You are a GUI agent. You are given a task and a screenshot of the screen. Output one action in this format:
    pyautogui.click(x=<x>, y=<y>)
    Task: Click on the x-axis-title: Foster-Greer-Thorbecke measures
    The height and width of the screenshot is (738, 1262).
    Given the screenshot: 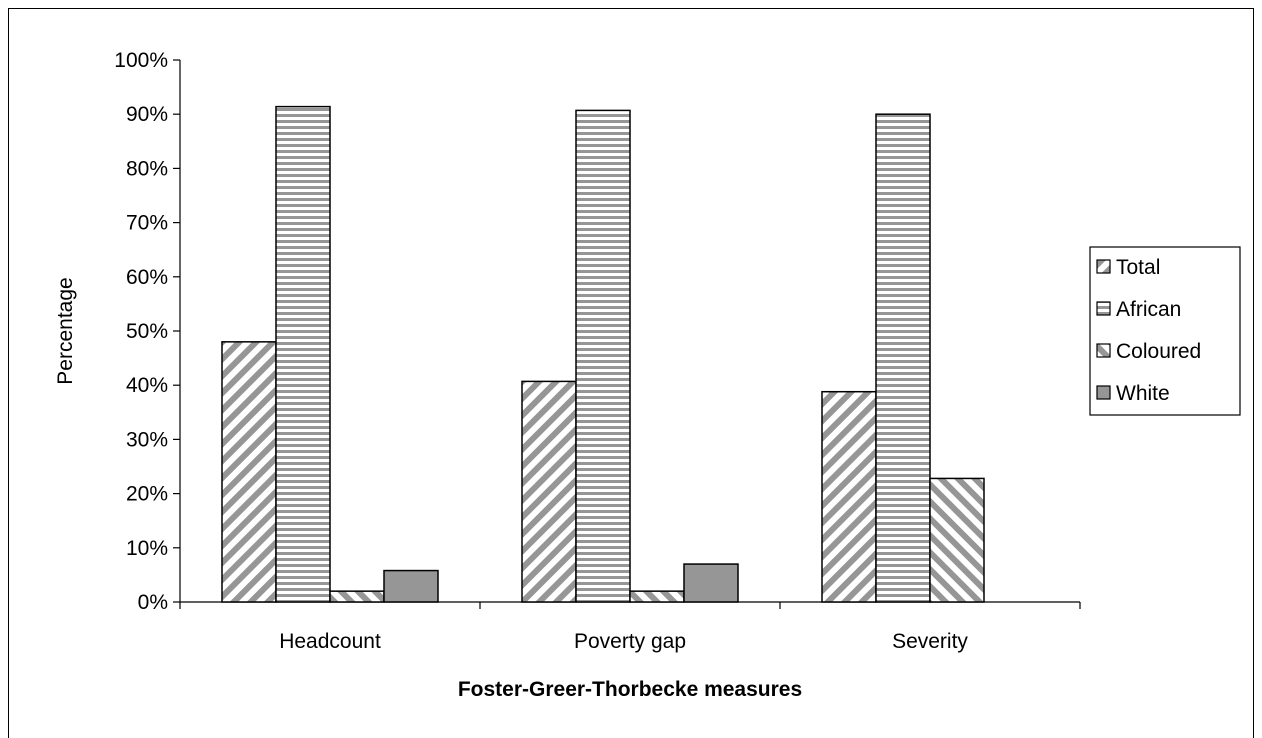 What is the action you would take?
    pyautogui.click(x=630, y=689)
    